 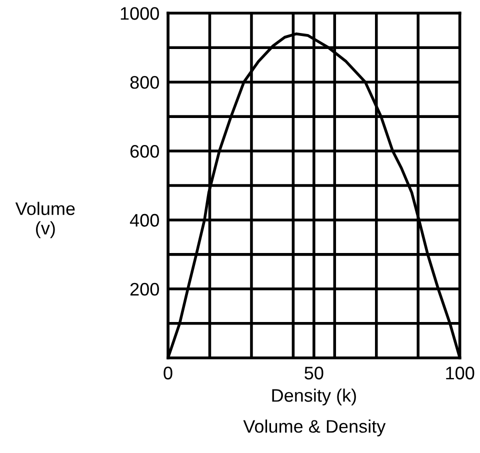 I want to click on x-tick-label: 0, so click(x=168, y=373).